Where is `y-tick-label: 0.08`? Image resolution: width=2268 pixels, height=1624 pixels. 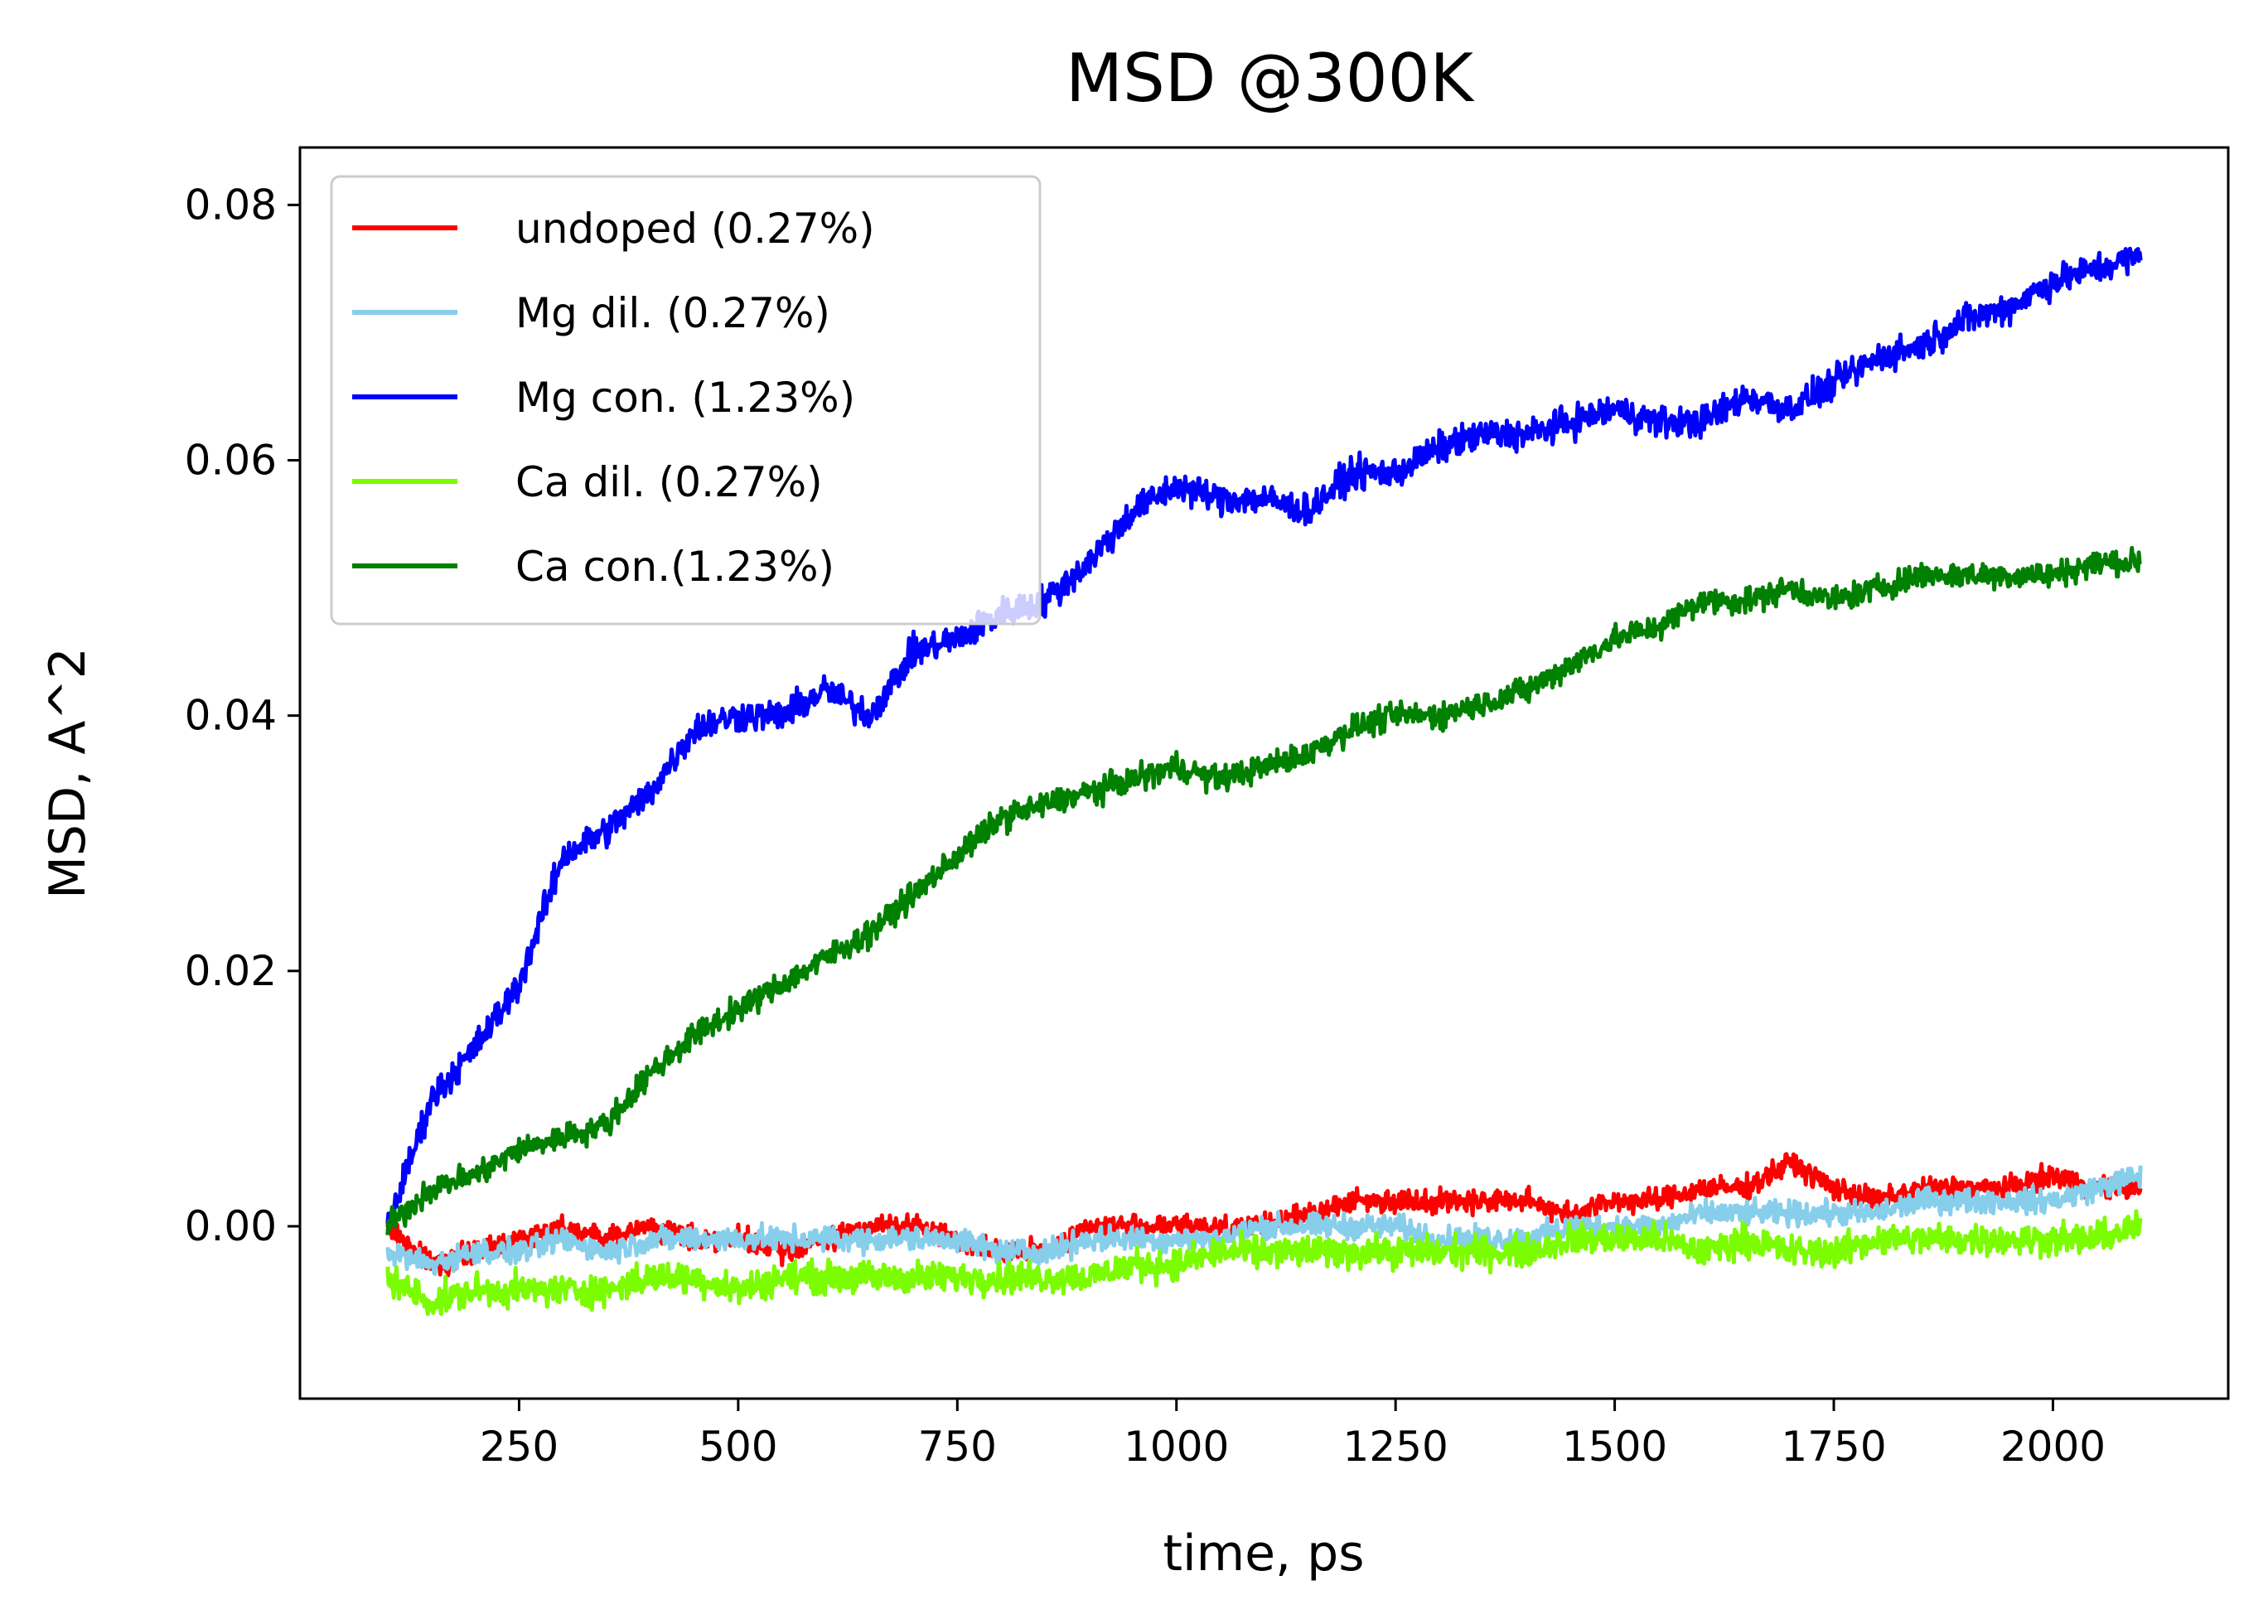 y-tick-label: 0.08 is located at coordinates (231, 205).